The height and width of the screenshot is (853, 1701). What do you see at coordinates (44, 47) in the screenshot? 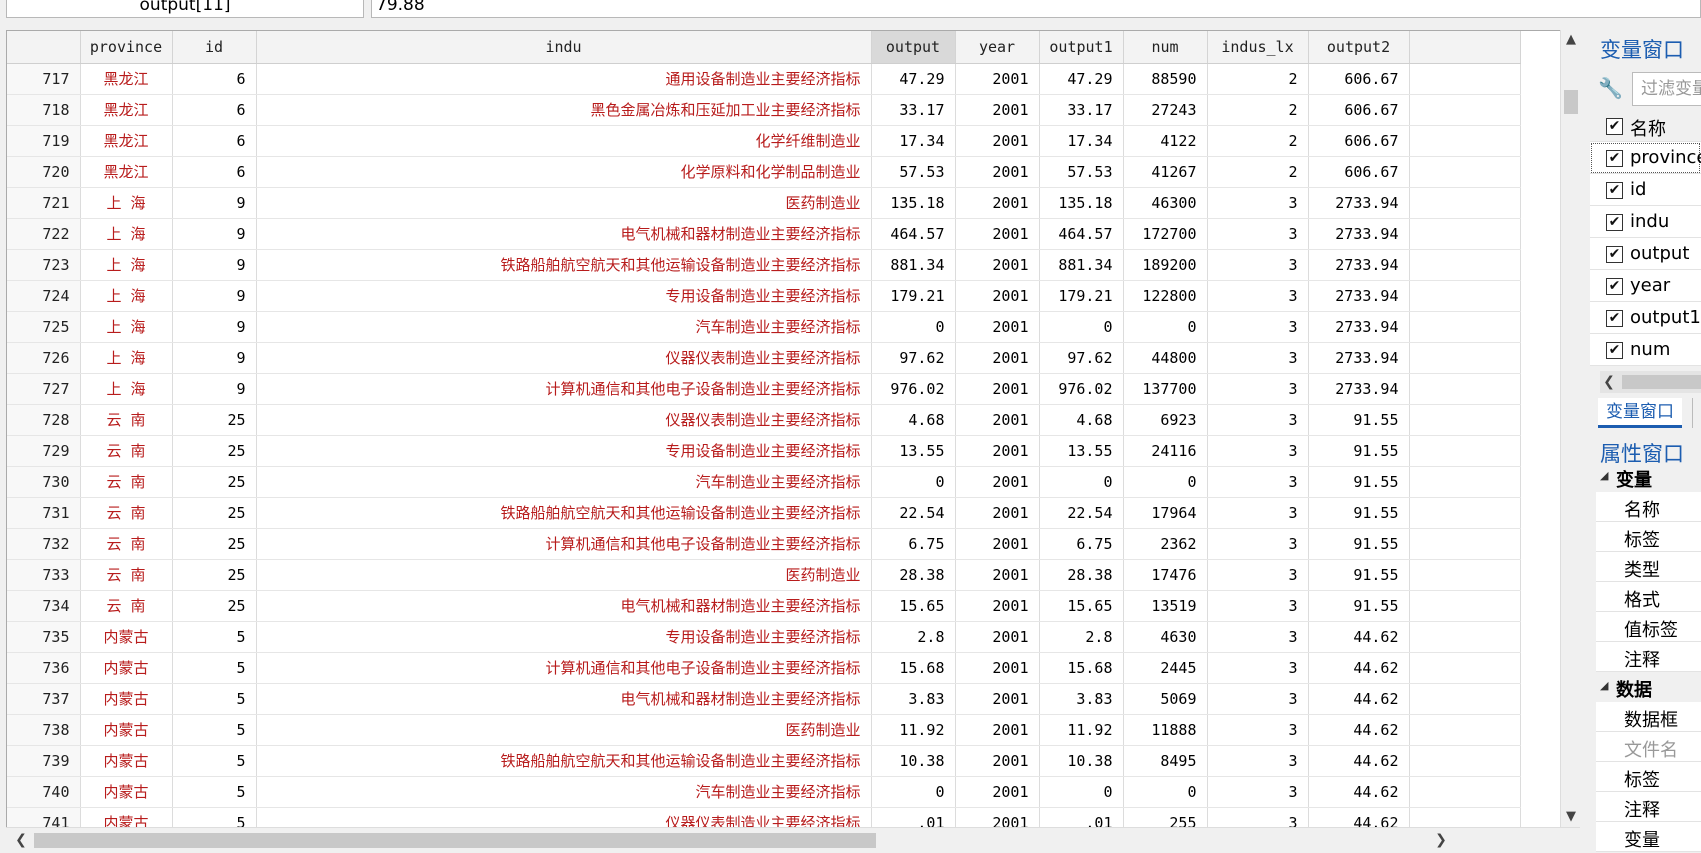
I see `row-number-header` at bounding box center [44, 47].